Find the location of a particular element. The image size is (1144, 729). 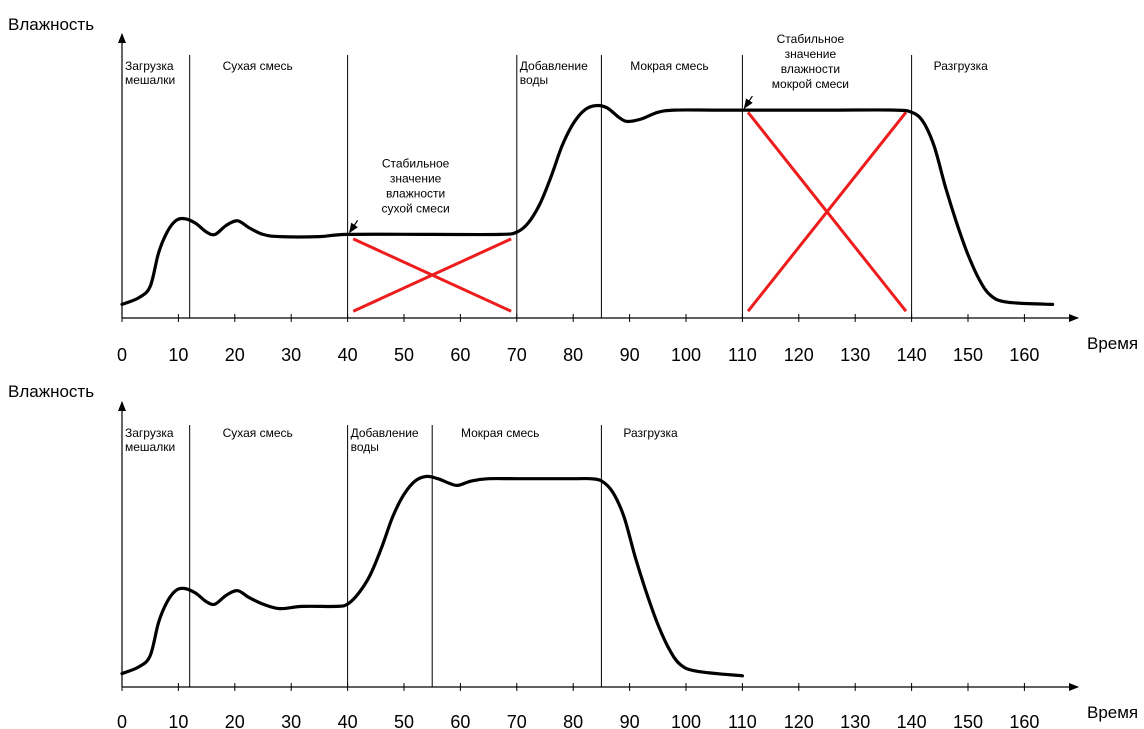

annotation-line: сухой смеси is located at coordinates (415, 208).